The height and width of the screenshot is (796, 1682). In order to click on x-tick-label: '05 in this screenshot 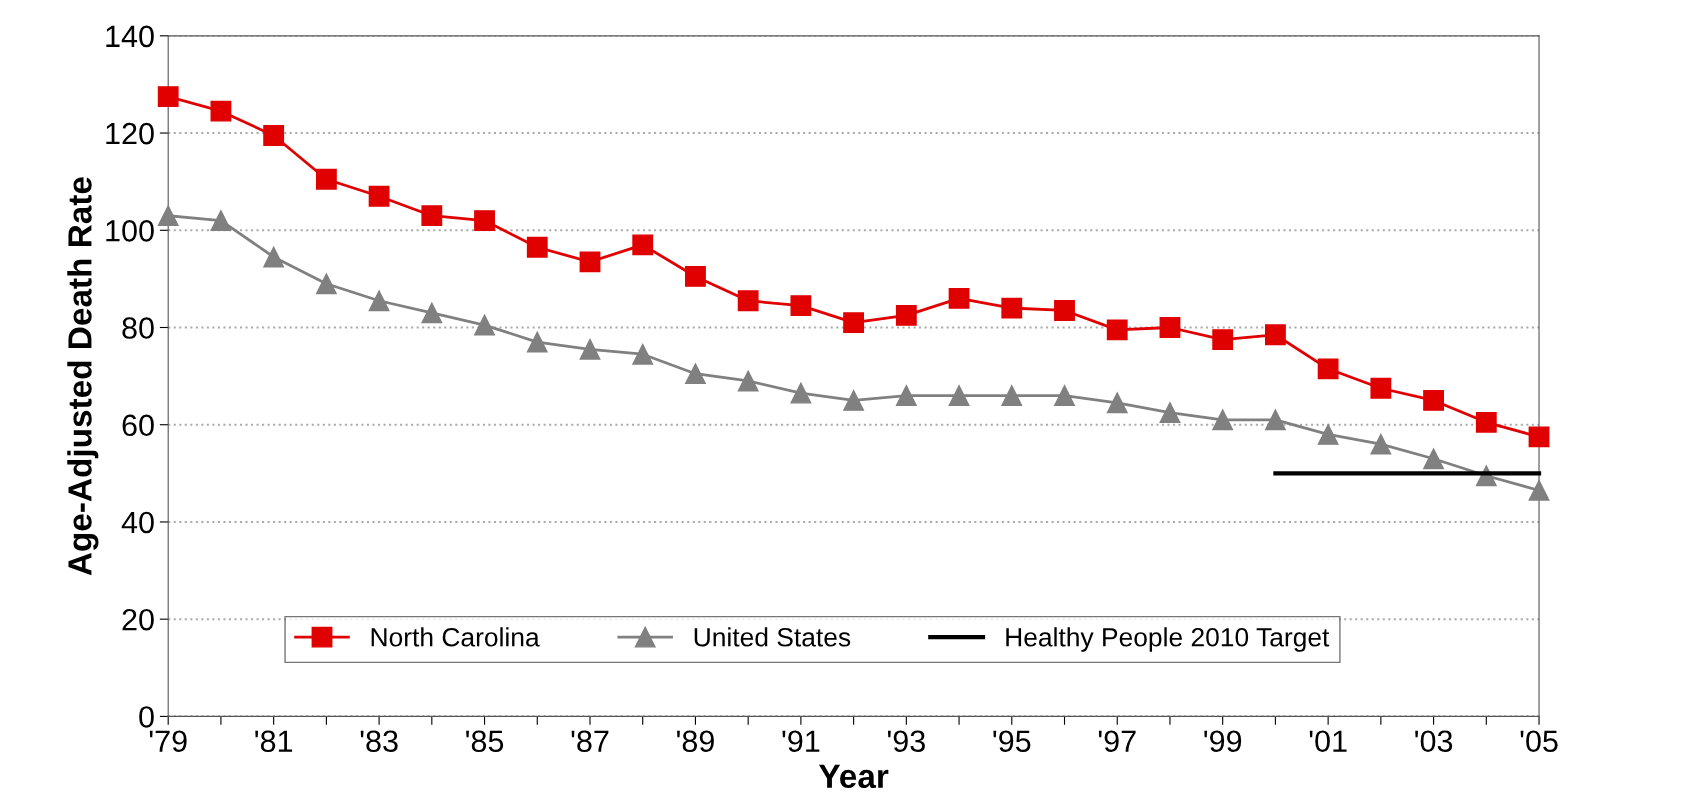, I will do `click(1539, 741)`.